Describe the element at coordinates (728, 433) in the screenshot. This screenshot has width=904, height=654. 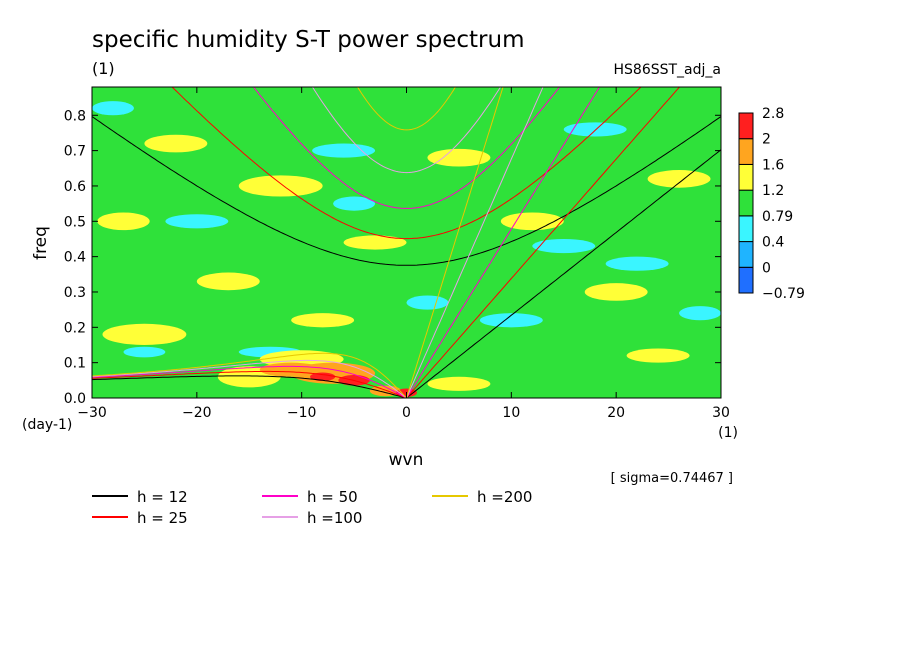
I see `x-unit-label: (1)` at that location.